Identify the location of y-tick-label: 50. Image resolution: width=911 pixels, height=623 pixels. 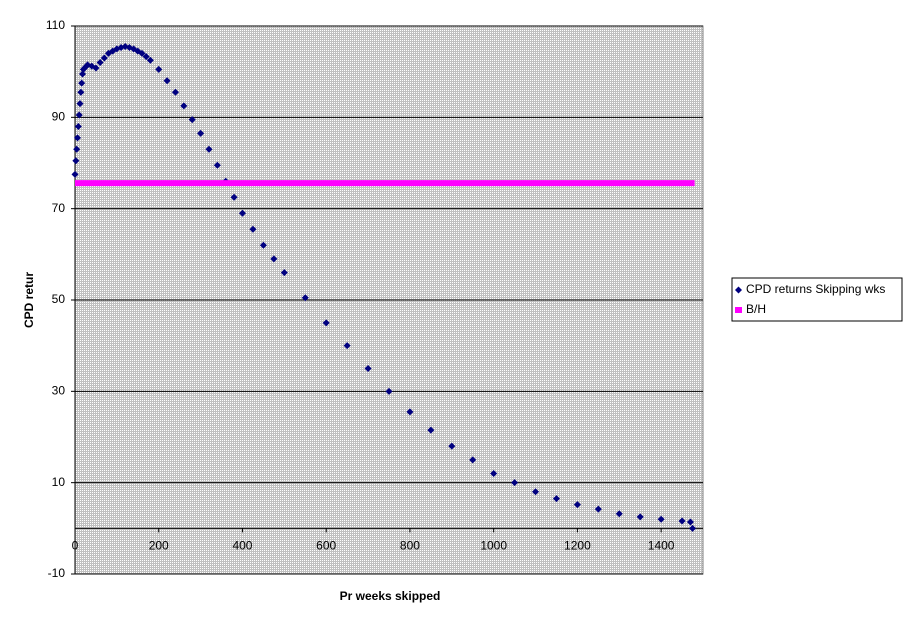
(59, 299).